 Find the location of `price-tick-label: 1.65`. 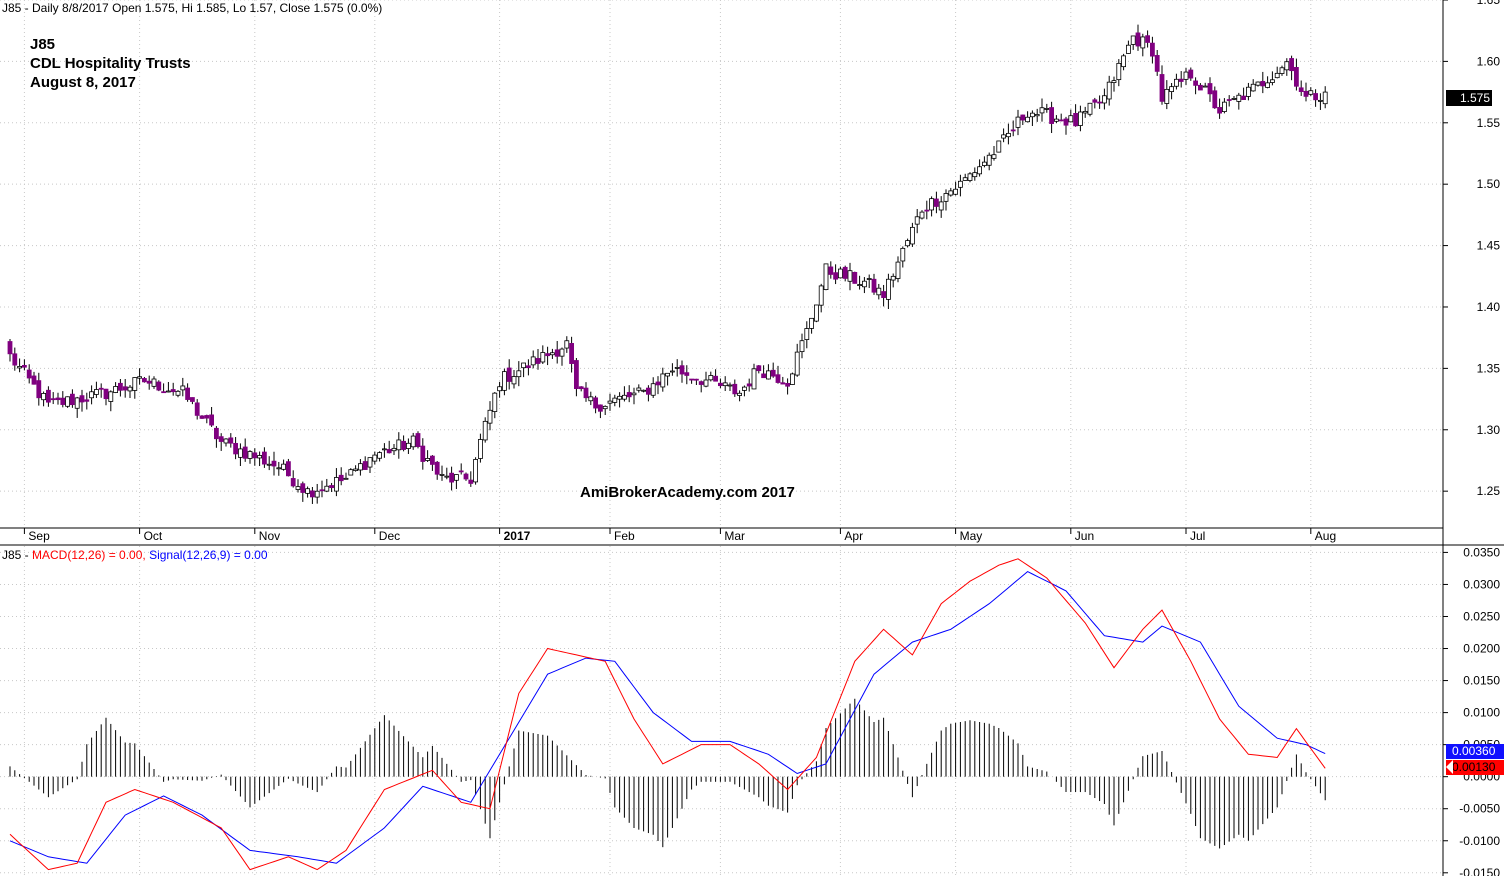

price-tick-label: 1.65 is located at coordinates (1489, 3).